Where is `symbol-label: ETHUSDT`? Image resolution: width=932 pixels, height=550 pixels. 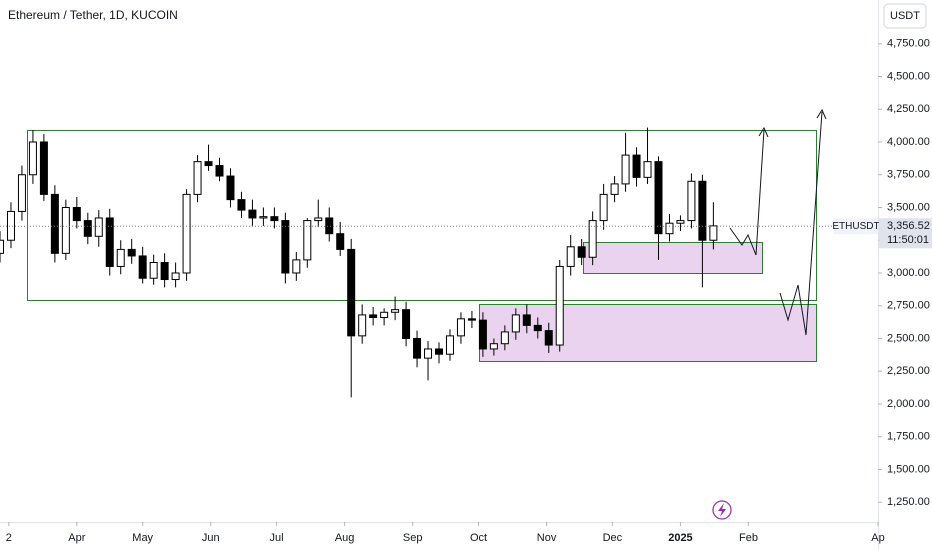
symbol-label: ETHUSDT is located at coordinates (855, 226).